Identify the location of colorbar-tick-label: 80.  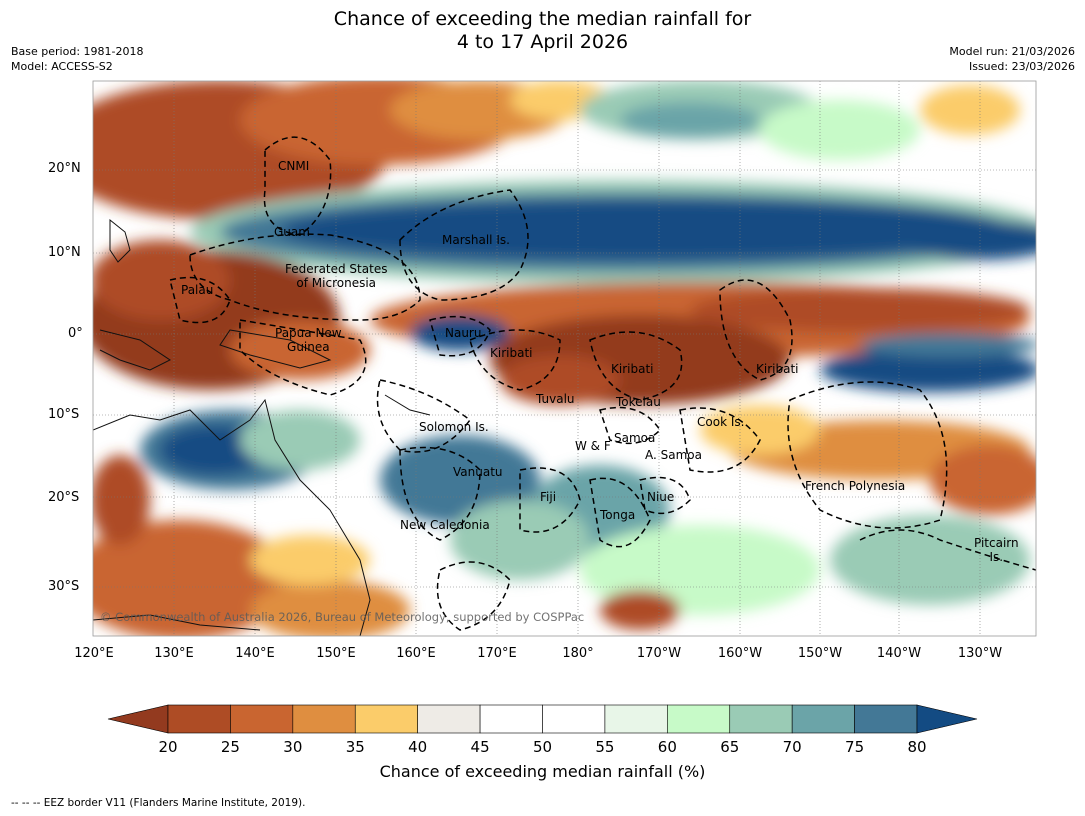
(917, 747).